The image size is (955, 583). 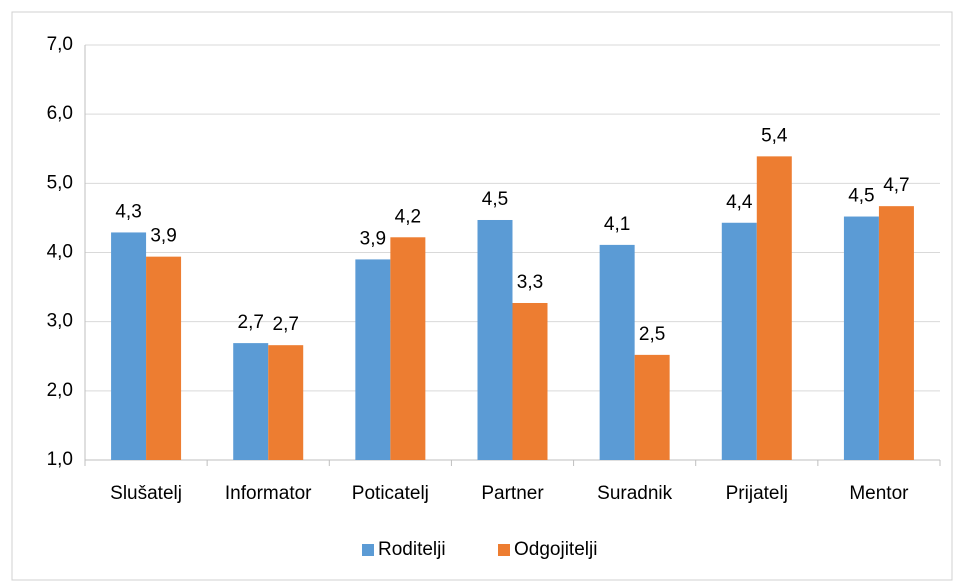 What do you see at coordinates (60, 321) in the screenshot?
I see `y-tick-label: 3,0` at bounding box center [60, 321].